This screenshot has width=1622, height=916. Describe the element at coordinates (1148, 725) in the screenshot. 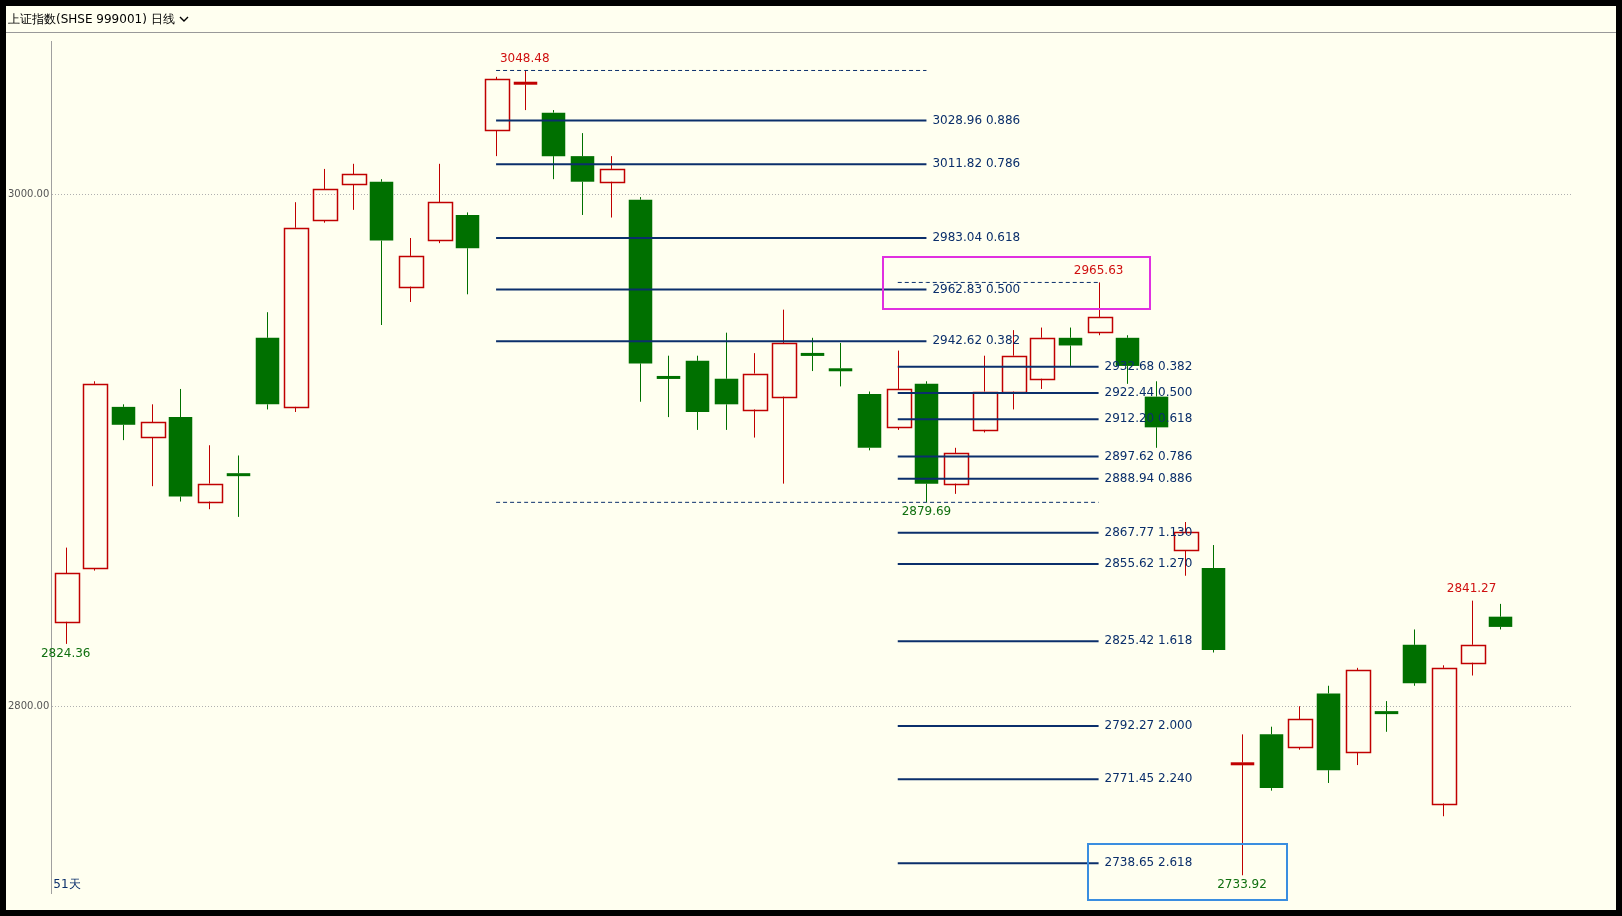

I see `series-label: 2792.27 2.000` at that location.